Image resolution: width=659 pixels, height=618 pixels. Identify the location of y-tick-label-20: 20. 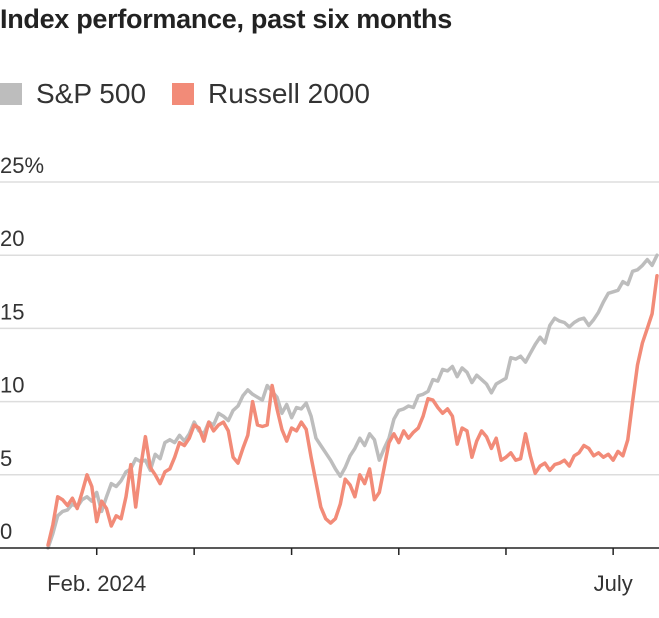
(12, 238).